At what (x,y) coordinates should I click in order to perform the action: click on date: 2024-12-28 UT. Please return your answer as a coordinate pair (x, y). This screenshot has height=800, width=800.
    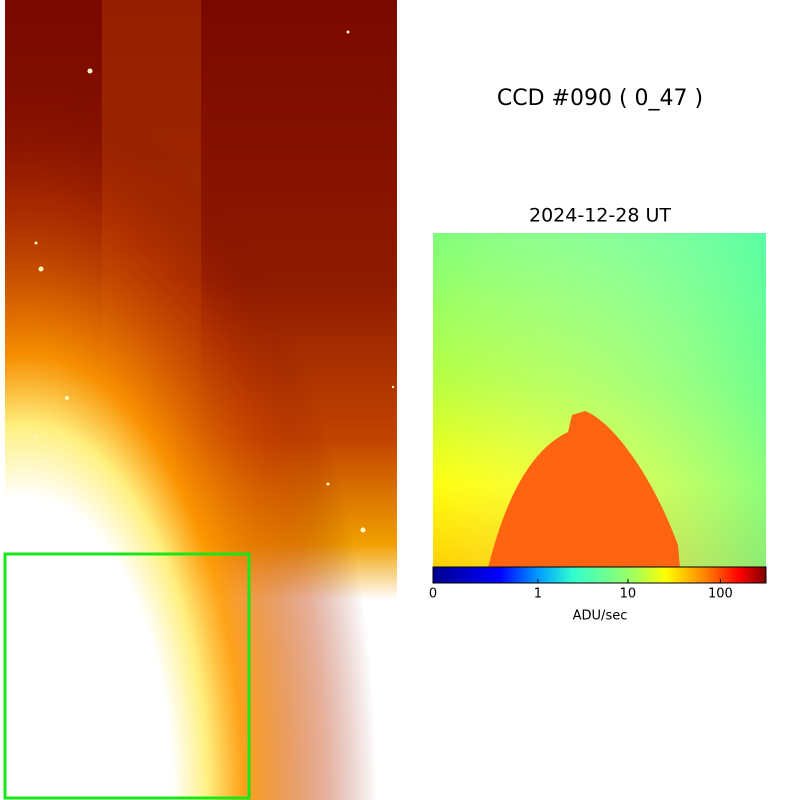
    Looking at the image, I should click on (600, 216).